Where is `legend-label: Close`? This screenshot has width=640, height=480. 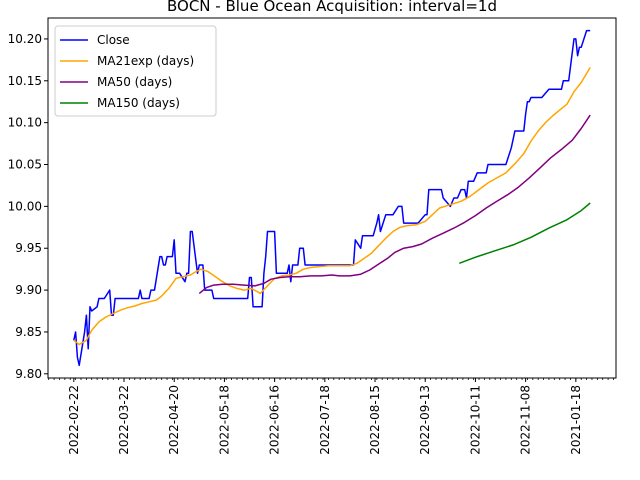 legend-label: Close is located at coordinates (113, 40).